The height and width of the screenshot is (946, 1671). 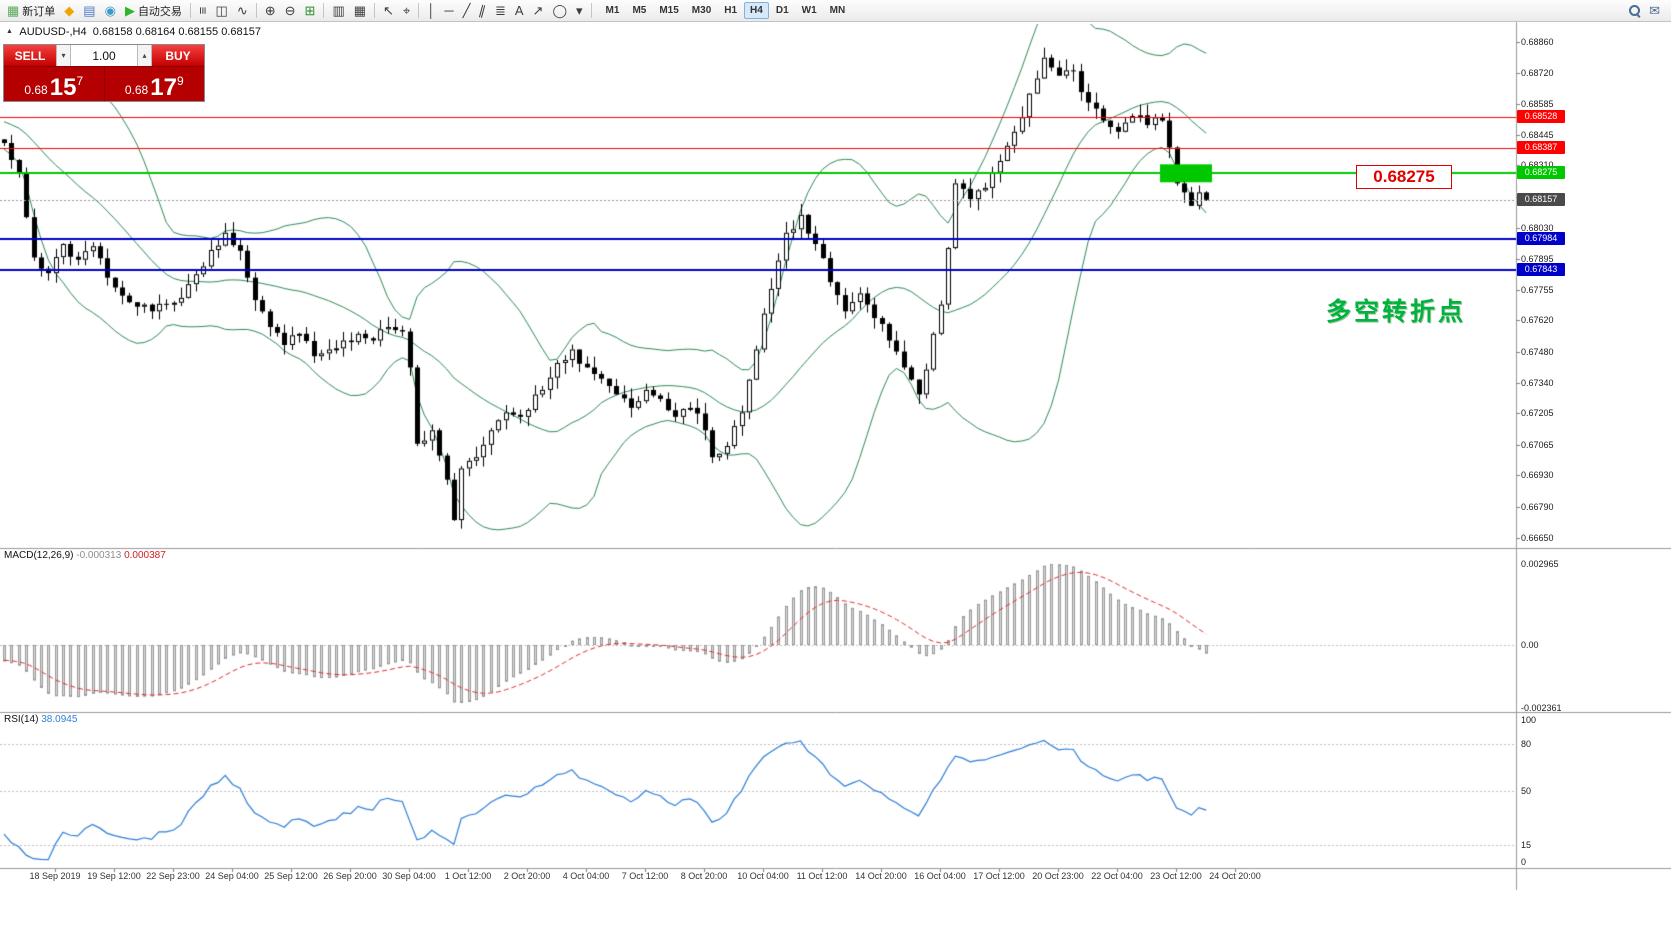 What do you see at coordinates (1537, 104) in the screenshot?
I see `price-axis-label: 0.68585` at bounding box center [1537, 104].